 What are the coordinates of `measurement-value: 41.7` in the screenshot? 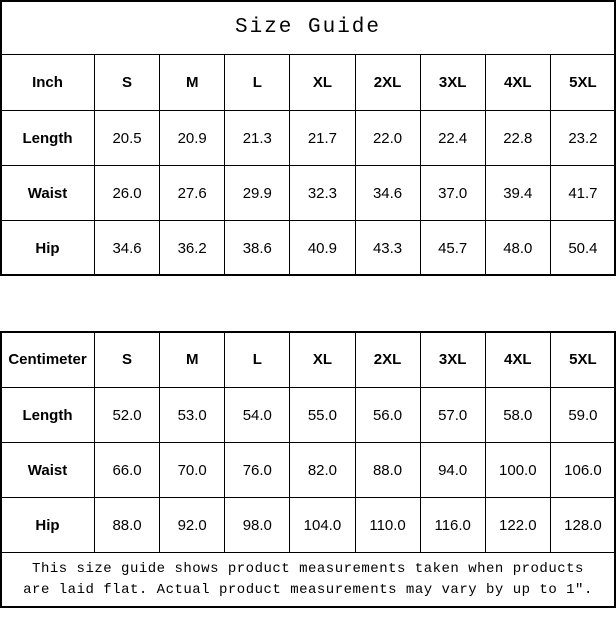 It's located at (582, 193).